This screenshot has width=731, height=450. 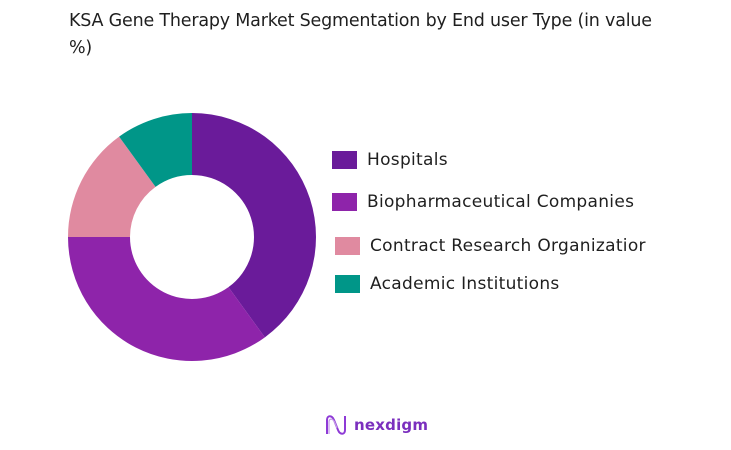 I want to click on donut-slice-hospitals, so click(x=254, y=225).